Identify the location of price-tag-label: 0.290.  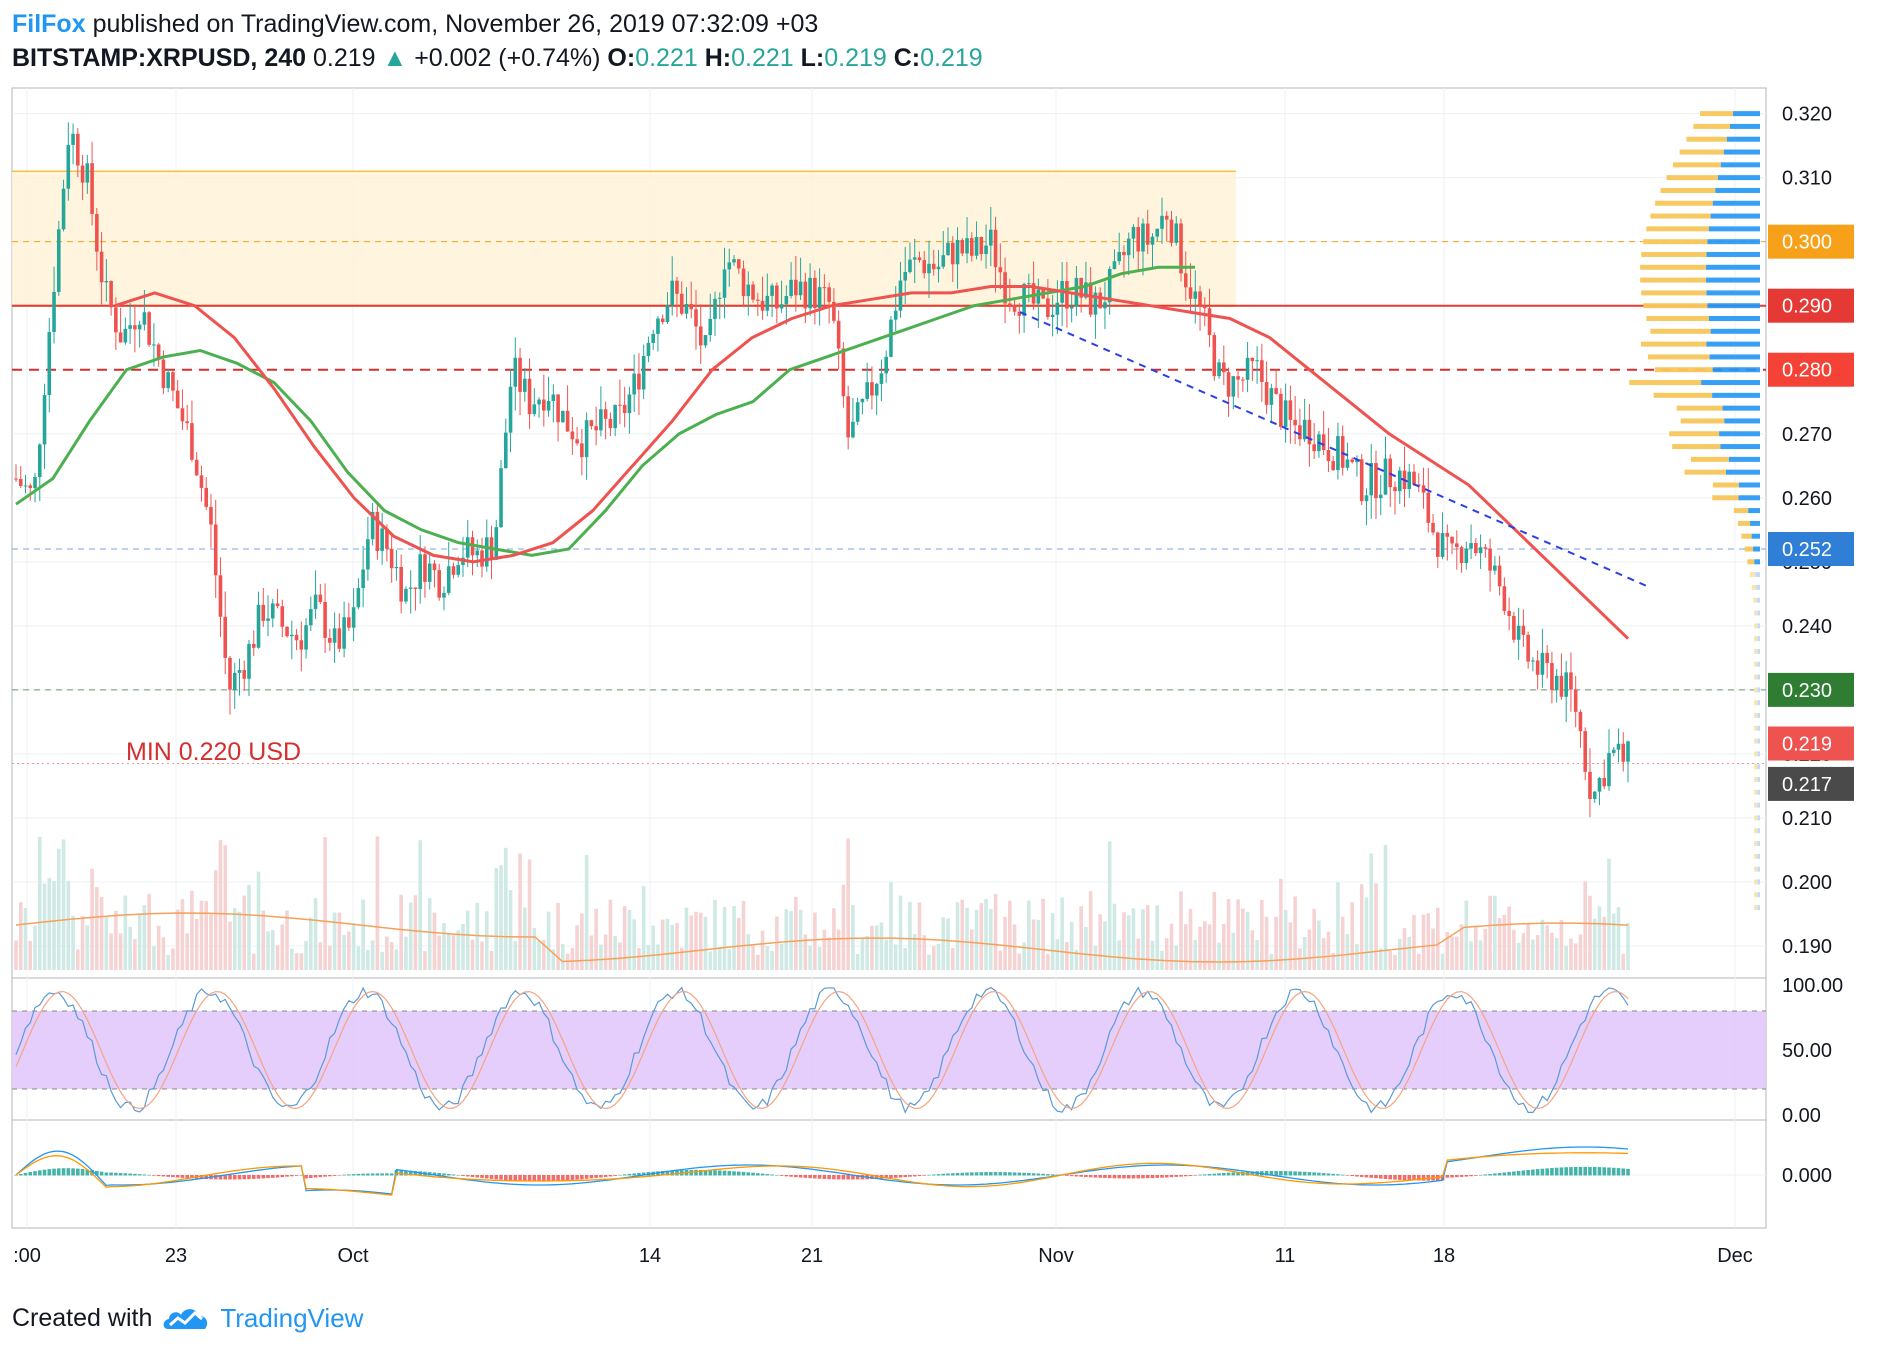
(1807, 307).